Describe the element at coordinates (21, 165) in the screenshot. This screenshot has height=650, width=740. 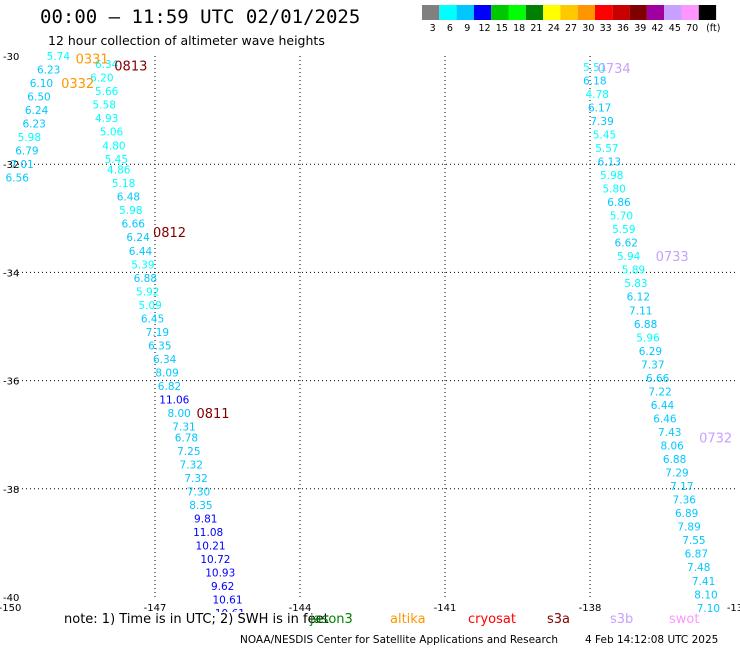
I see `wave-height-point: 7.01` at that location.